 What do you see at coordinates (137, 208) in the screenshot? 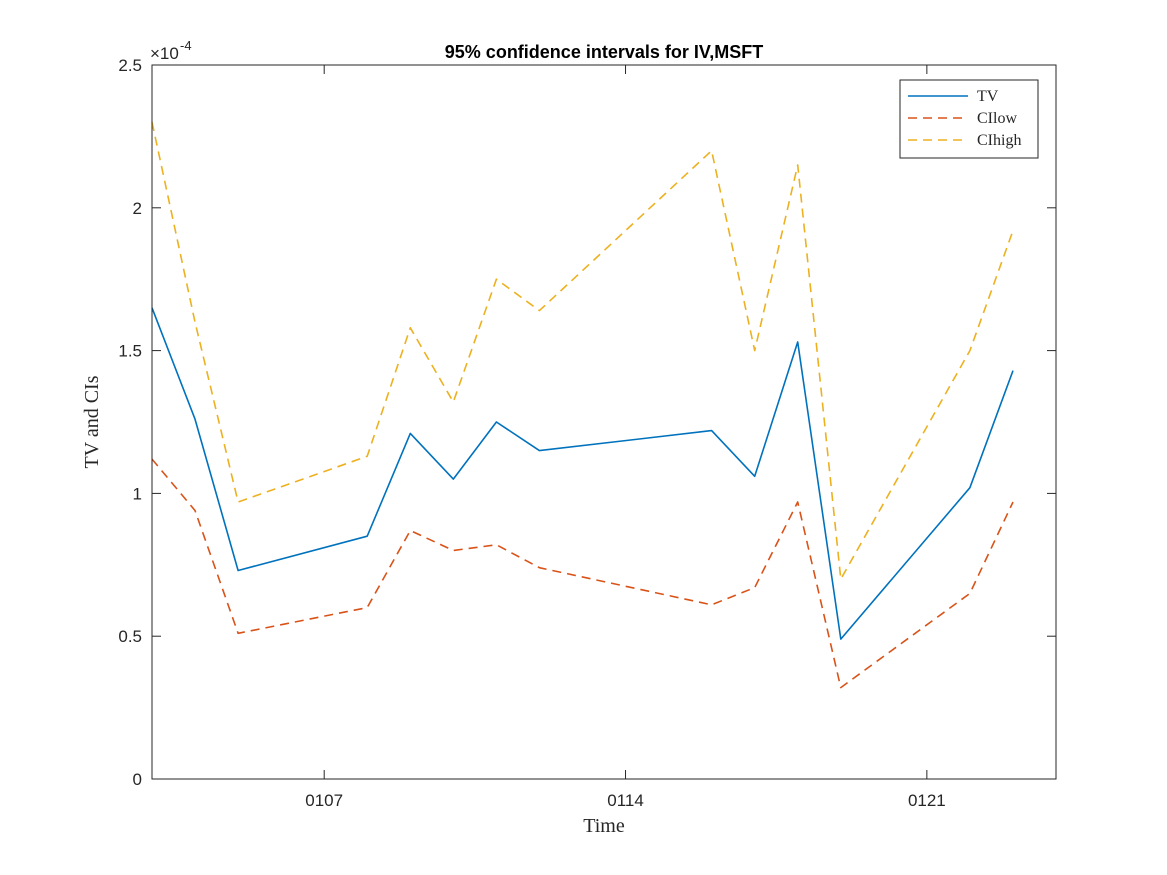
I see `y-tick-label: 2` at bounding box center [137, 208].